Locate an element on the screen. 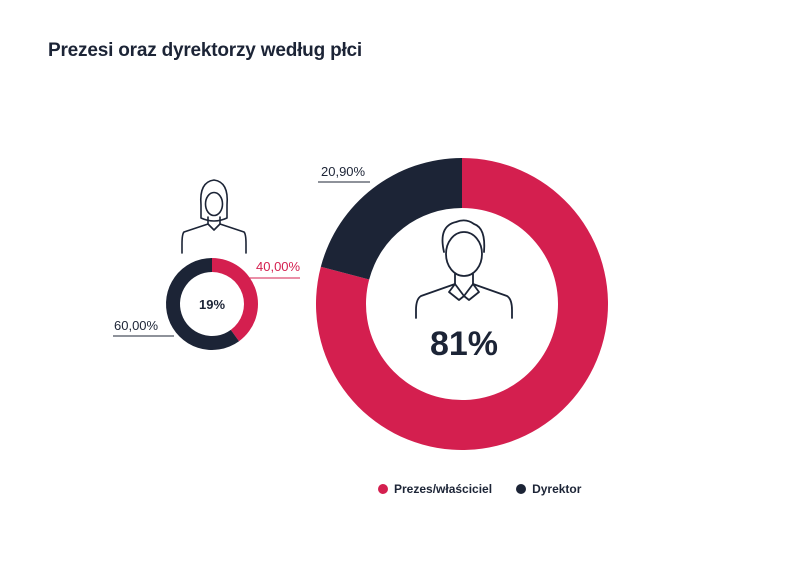 The width and height of the screenshot is (789, 574). small-donut-center-label: 19% is located at coordinates (212, 304).